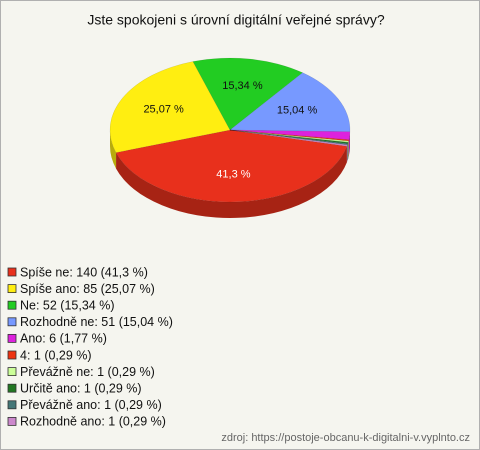 The image size is (480, 450). What do you see at coordinates (87, 372) in the screenshot?
I see `legend-label: Převážně ne: 1 (0,29 %)` at bounding box center [87, 372].